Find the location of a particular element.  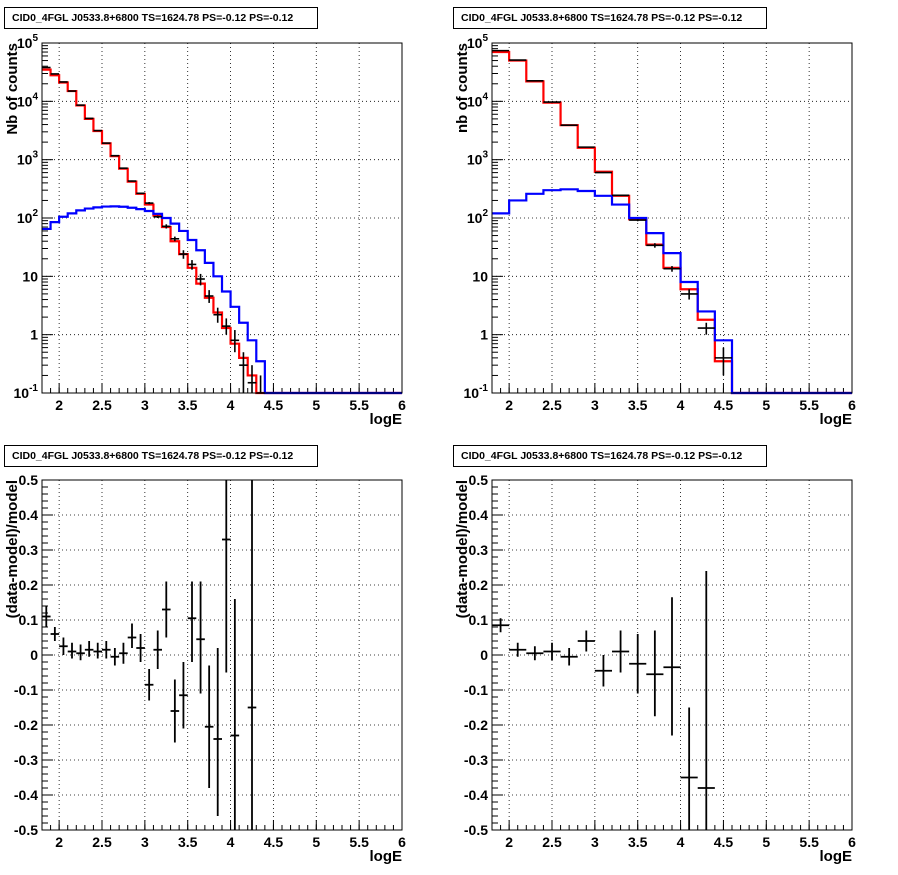

y-axis-label: nb of counts is located at coordinates (462, 88).